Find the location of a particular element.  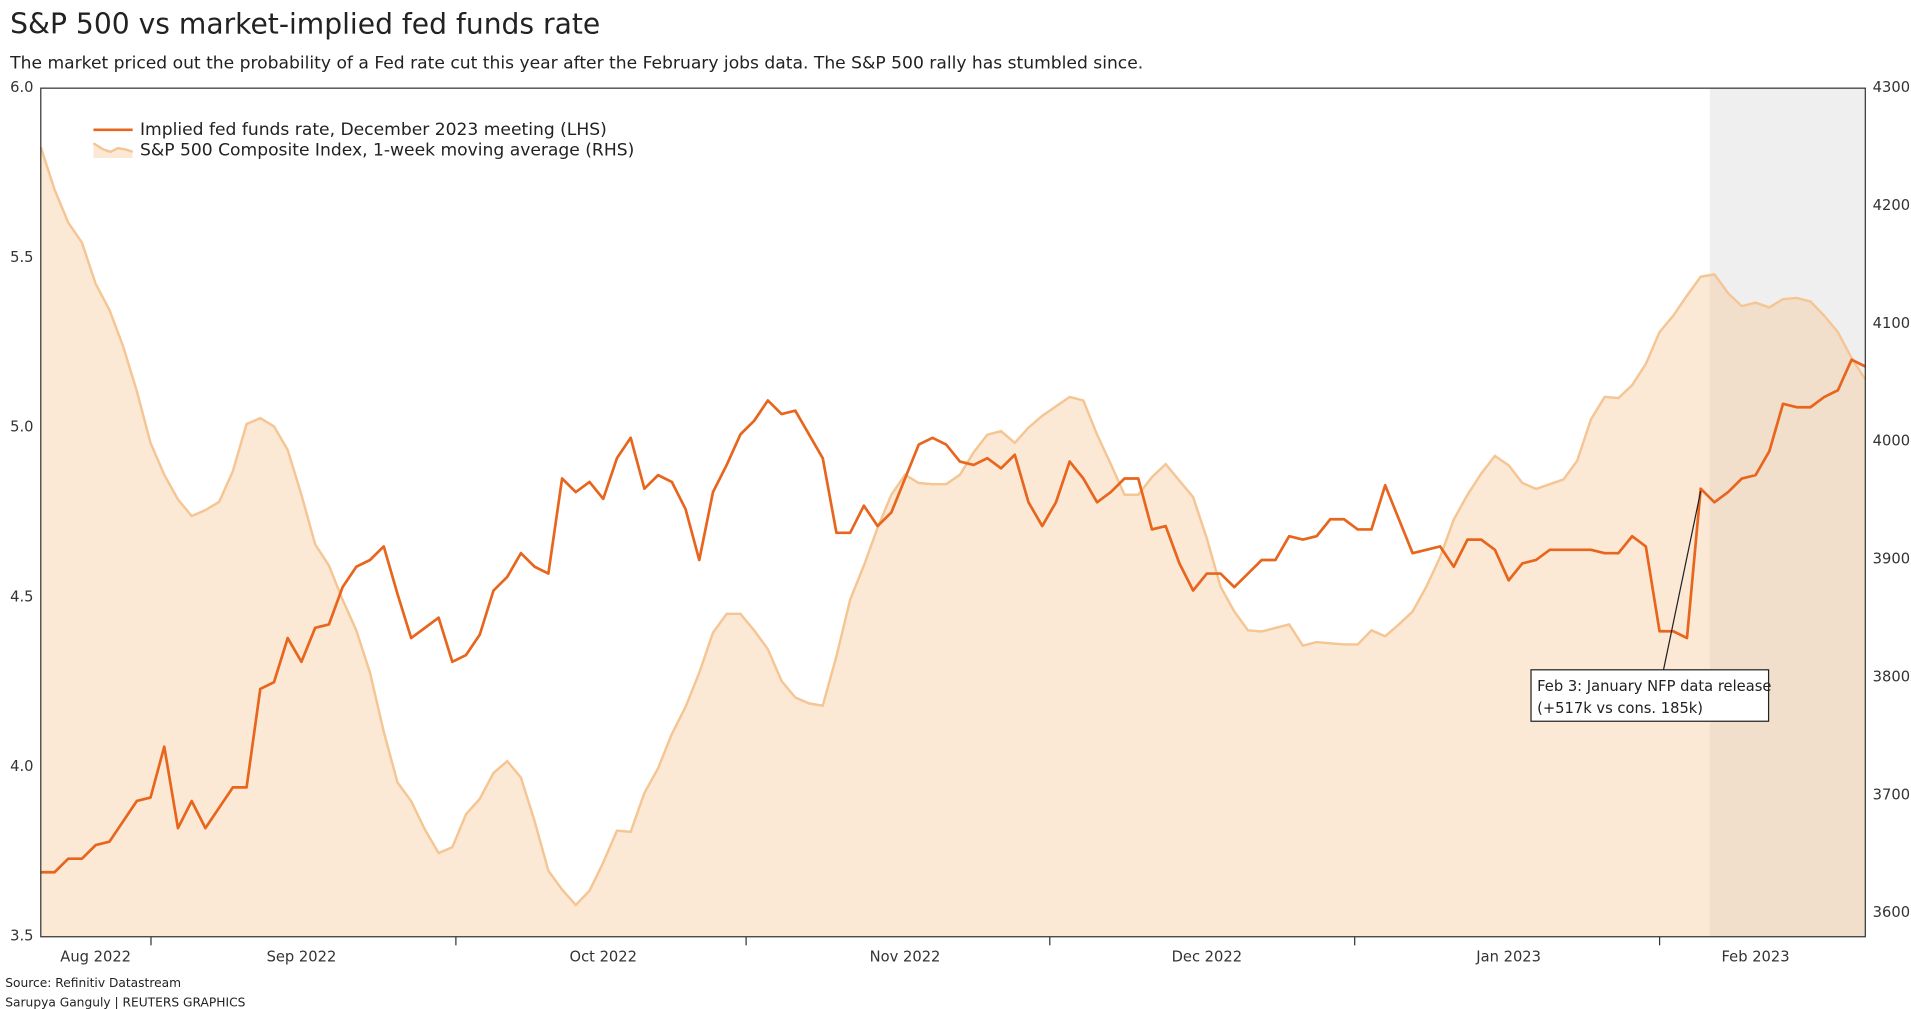

y2-tick-label: 4300 is located at coordinates (1891, 87).